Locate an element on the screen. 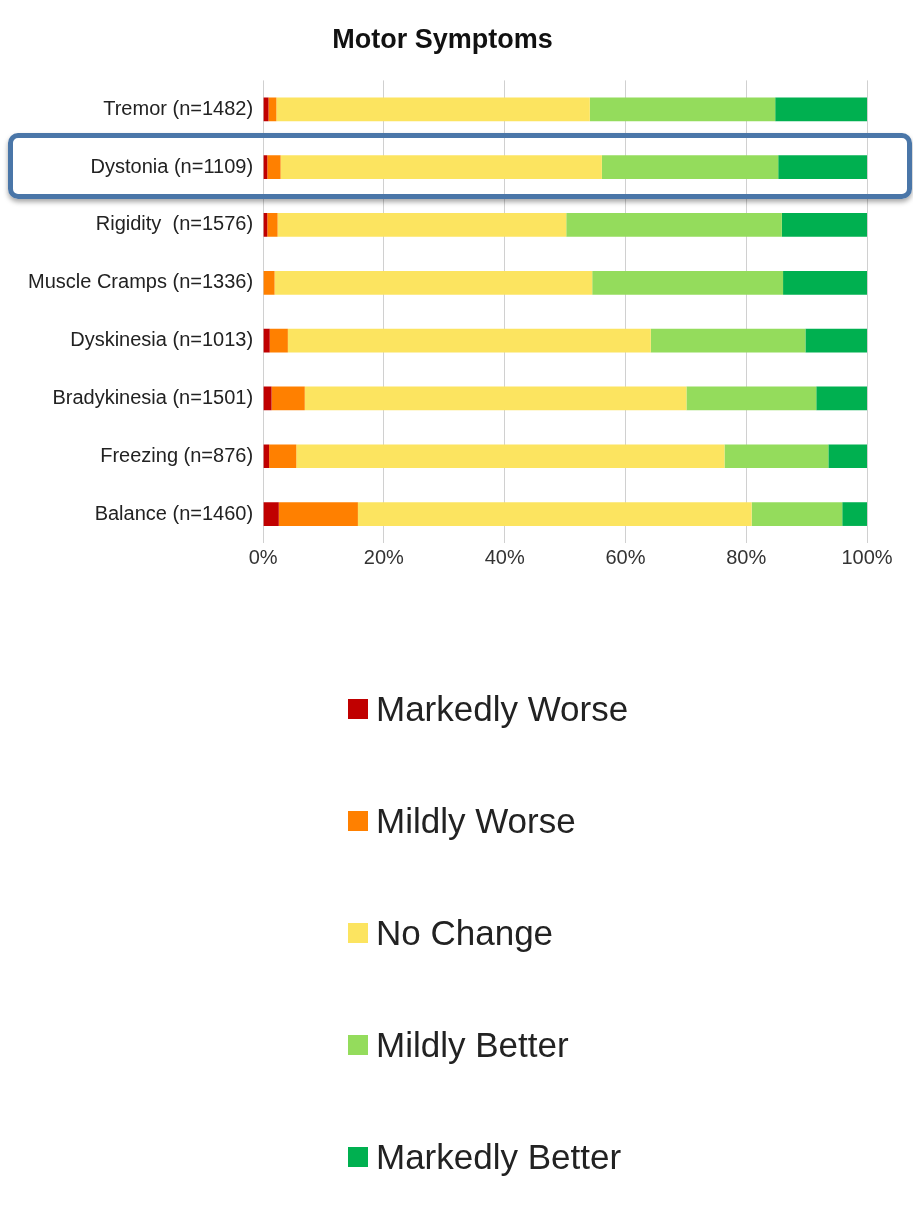 The height and width of the screenshot is (1211, 913). chart-title: Motor Symptoms is located at coordinates (442, 38).